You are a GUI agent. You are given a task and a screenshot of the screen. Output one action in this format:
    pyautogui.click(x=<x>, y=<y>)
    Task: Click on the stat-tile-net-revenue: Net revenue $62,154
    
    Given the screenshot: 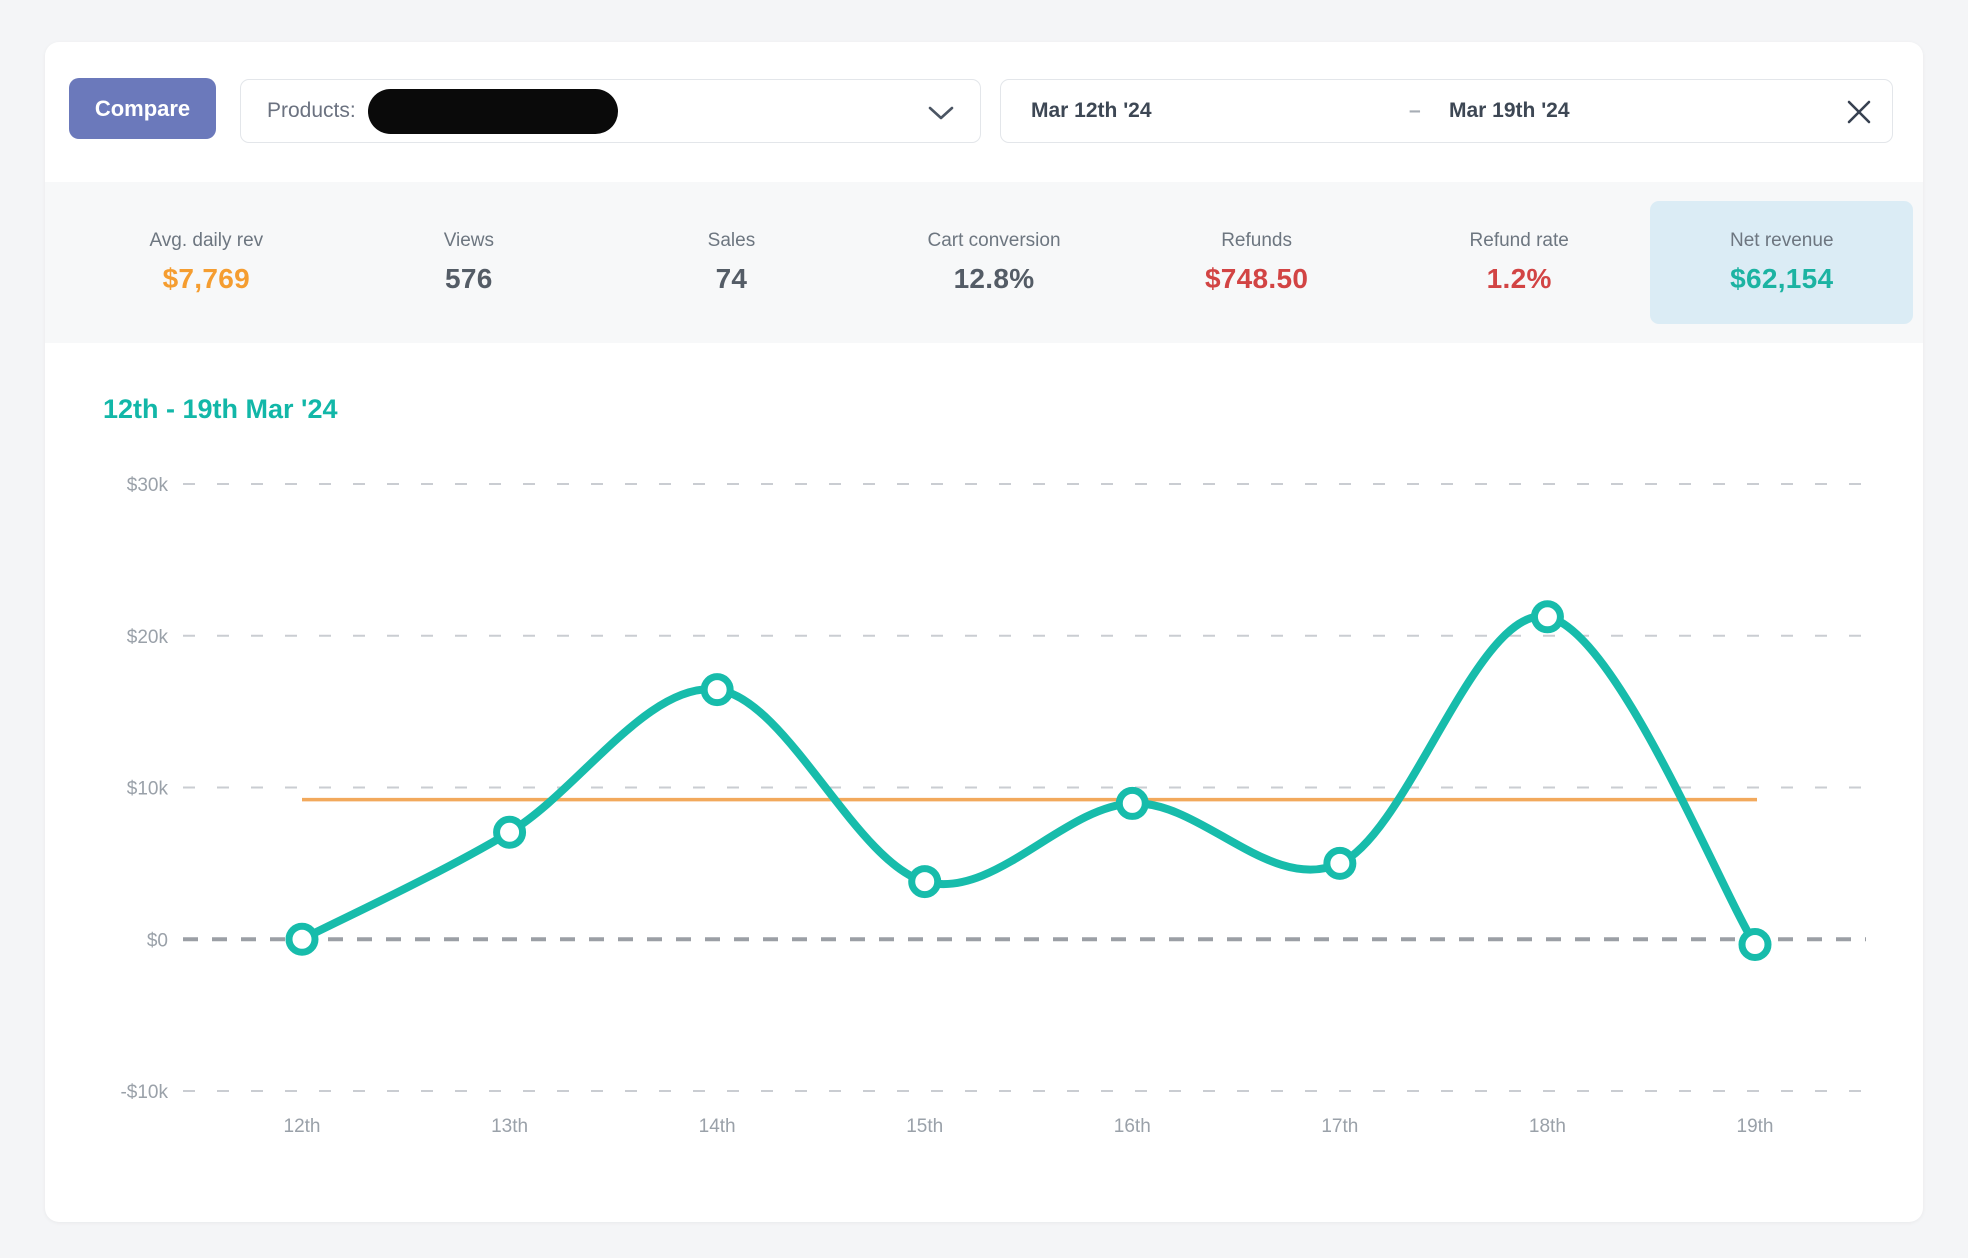 What is the action you would take?
    pyautogui.click(x=1782, y=262)
    